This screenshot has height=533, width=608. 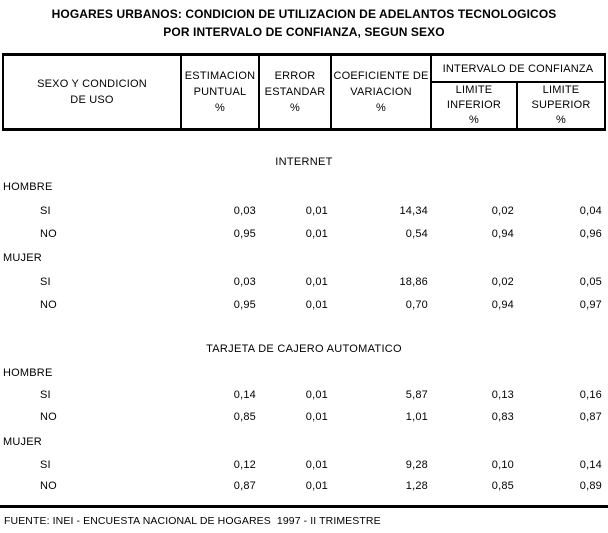 What do you see at coordinates (590, 211) in the screenshot?
I see `cell-limite-superior: 0,04` at bounding box center [590, 211].